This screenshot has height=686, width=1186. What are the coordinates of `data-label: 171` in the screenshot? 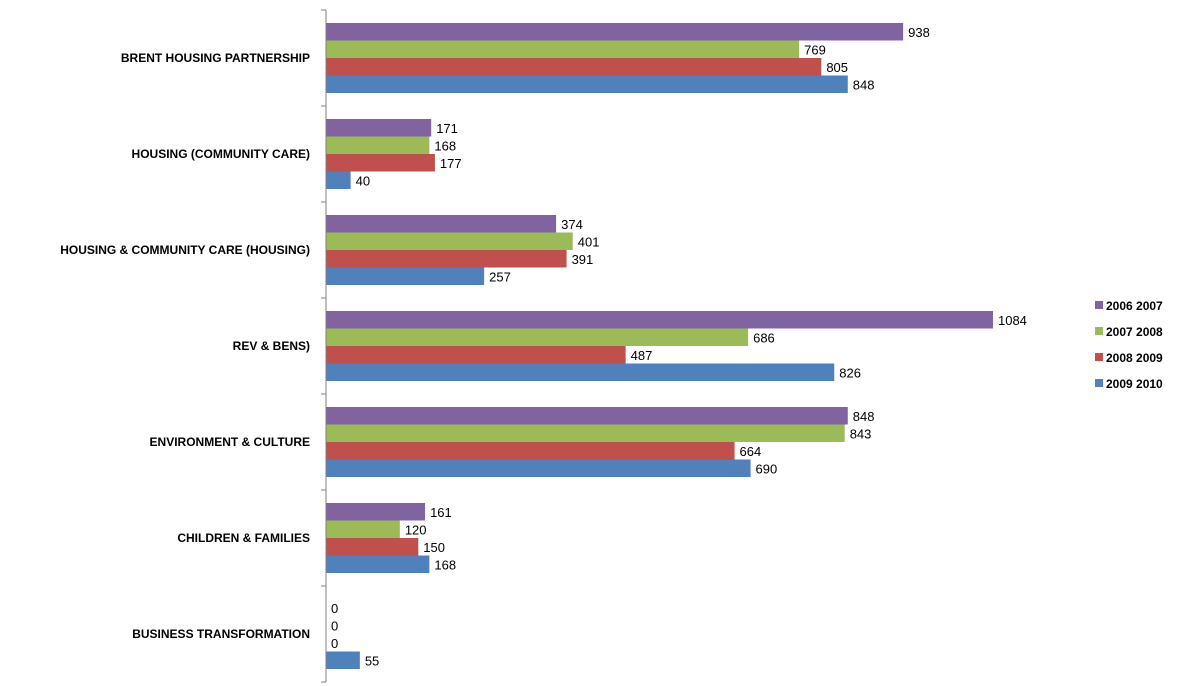 It's located at (447, 128).